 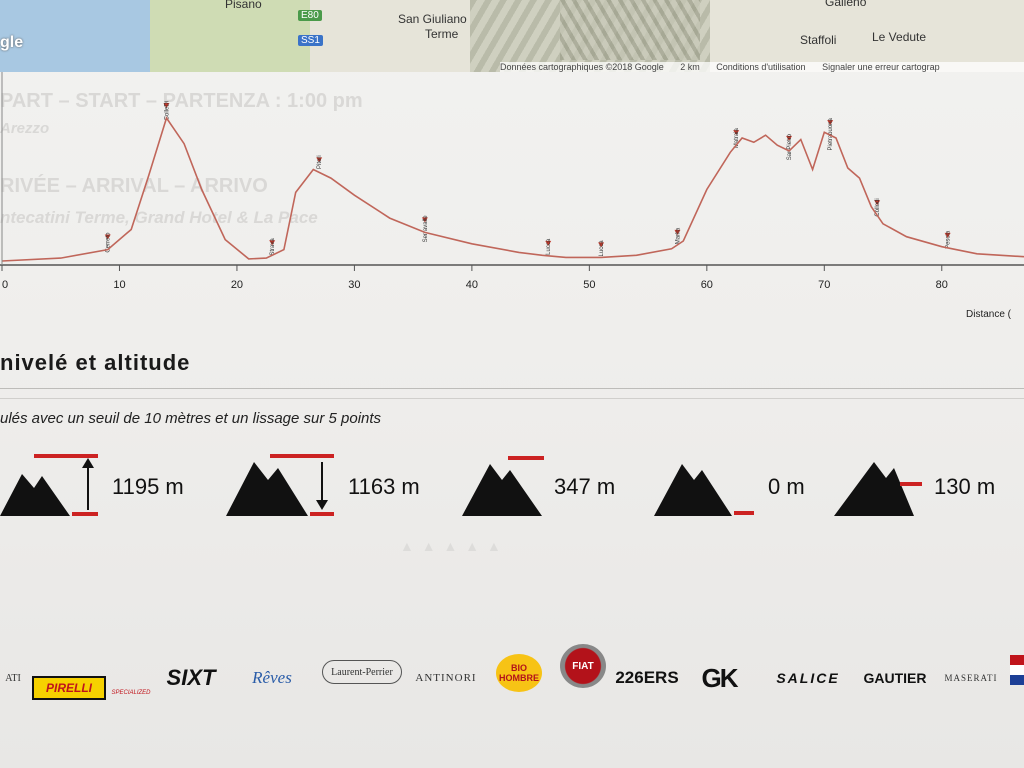 I want to click on mean-altitude-value: 130 m, so click(x=965, y=486).